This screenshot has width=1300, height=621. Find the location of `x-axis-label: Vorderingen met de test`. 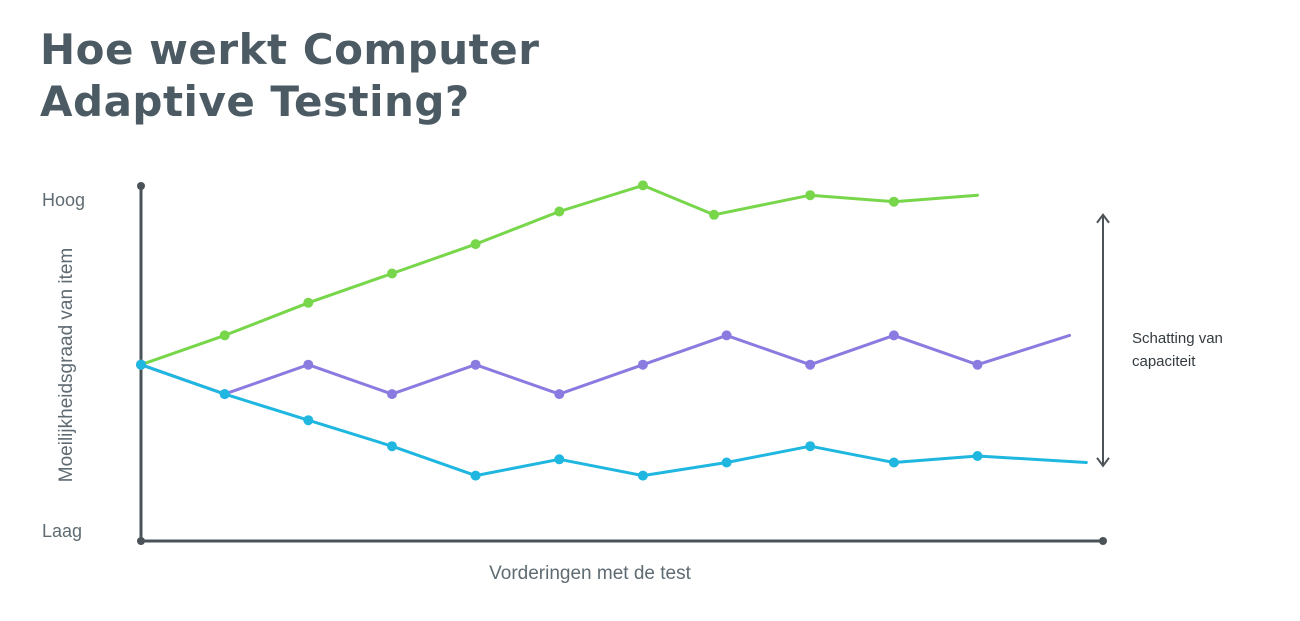

x-axis-label: Vorderingen met de test is located at coordinates (590, 573).